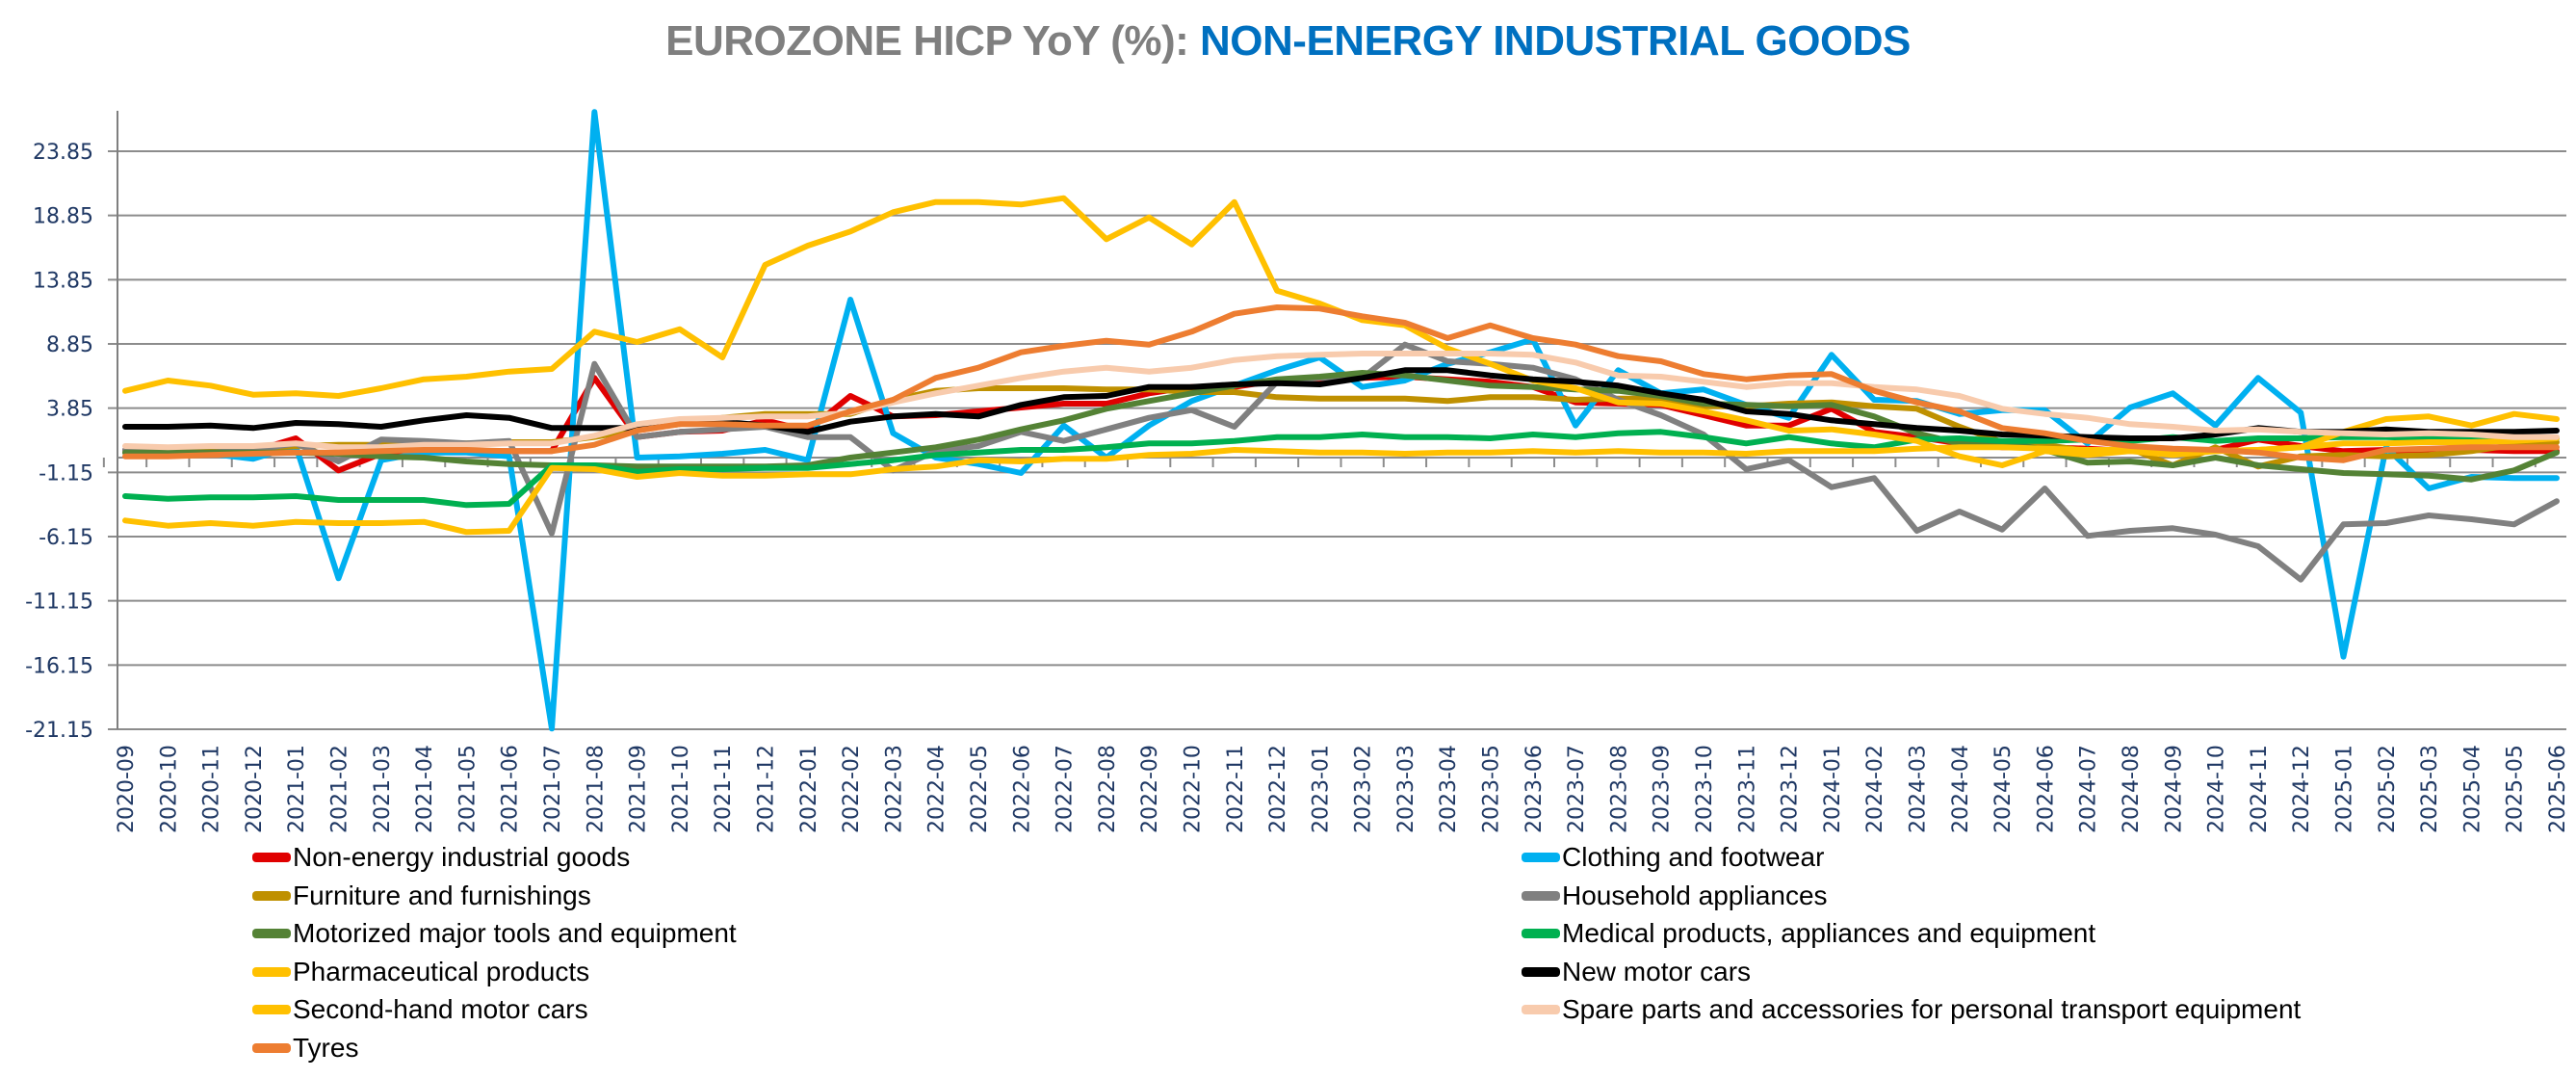  Describe the element at coordinates (553, 789) in the screenshot. I see `x-tick-label: 2021-07` at that location.